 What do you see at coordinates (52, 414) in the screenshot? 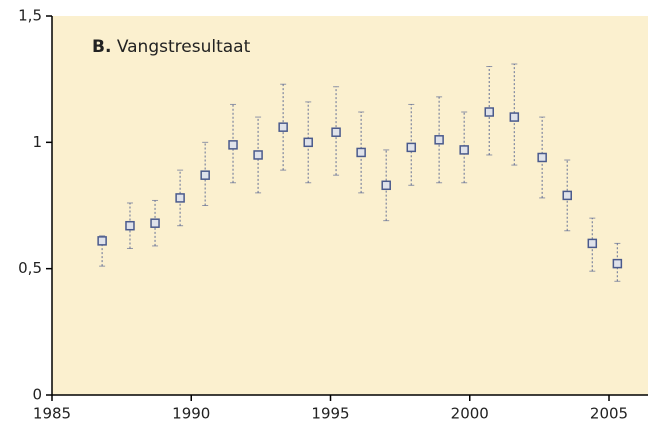
I see `x-tick-label: 1985` at bounding box center [52, 414].